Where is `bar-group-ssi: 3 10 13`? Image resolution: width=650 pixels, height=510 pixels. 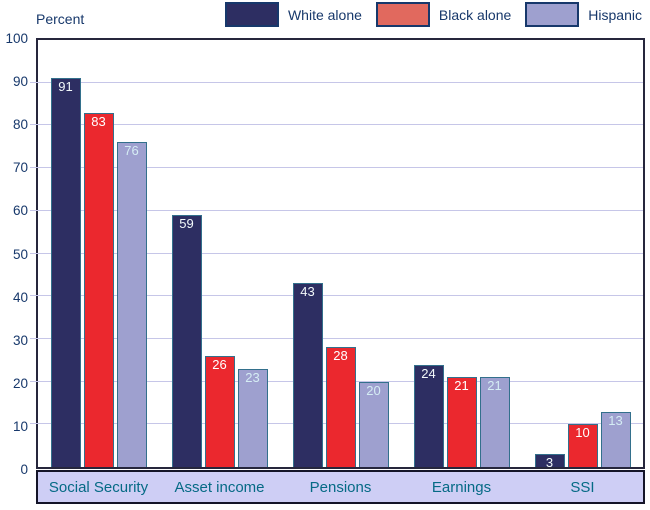
bar-group-ssi: 3 10 13 is located at coordinates (582, 255).